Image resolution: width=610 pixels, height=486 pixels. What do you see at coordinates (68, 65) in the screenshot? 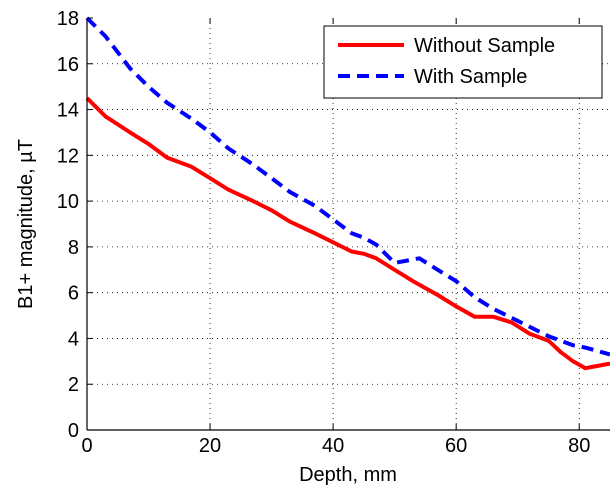
I see `y-tick-label: 16` at bounding box center [68, 65].